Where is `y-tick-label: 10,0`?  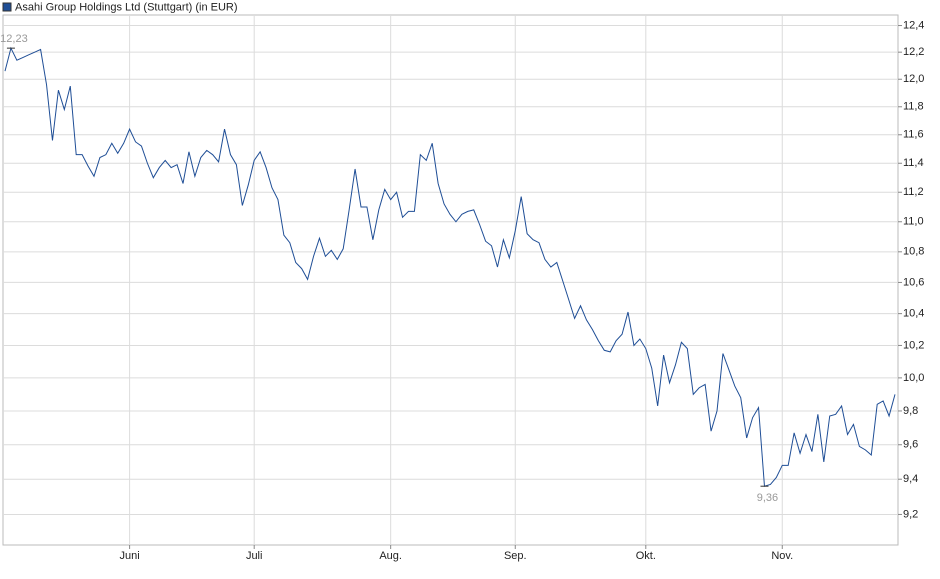
y-tick-label: 10,0 is located at coordinates (913, 378).